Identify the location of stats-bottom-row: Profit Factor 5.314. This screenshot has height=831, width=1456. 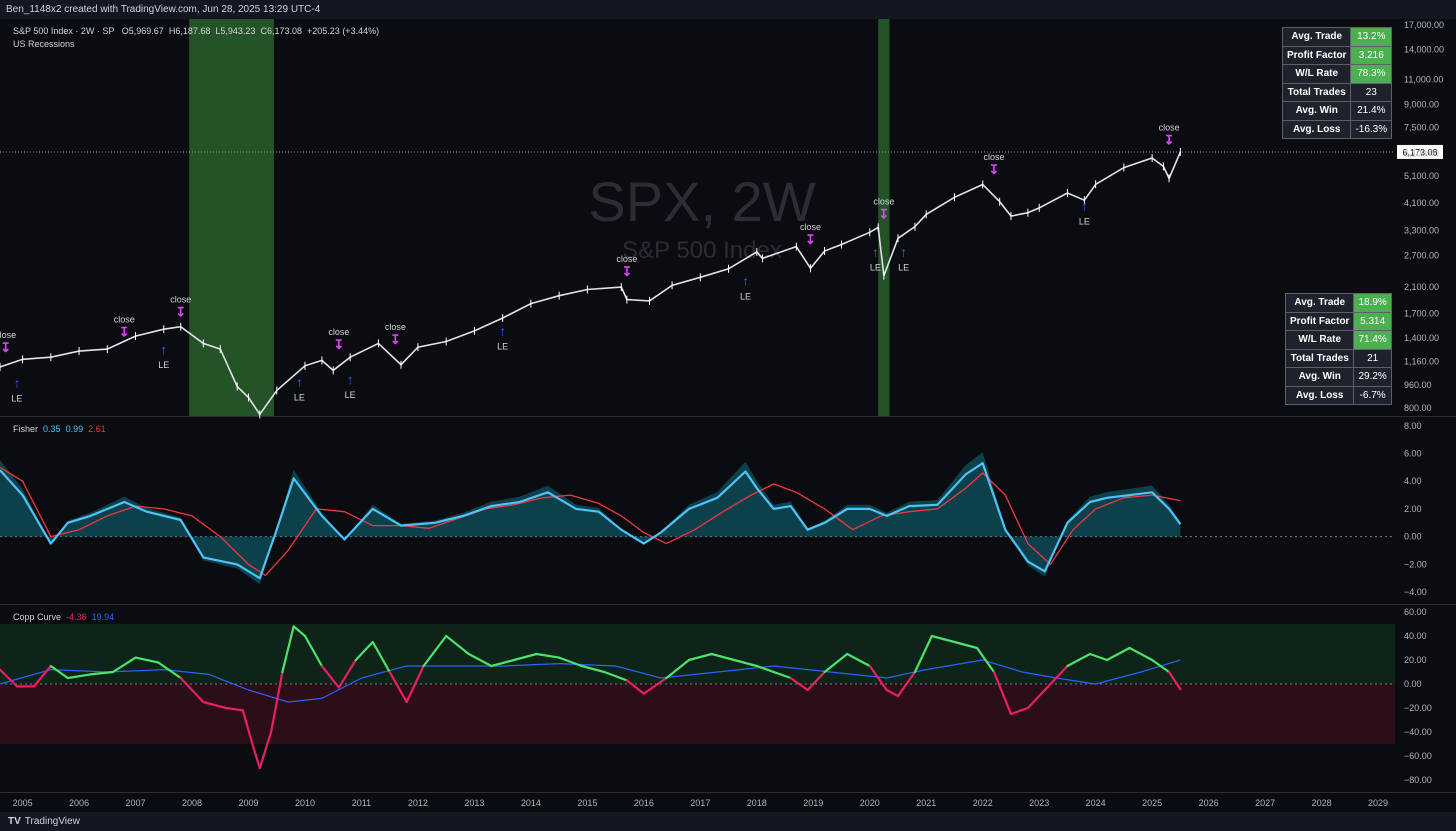
(1338, 321).